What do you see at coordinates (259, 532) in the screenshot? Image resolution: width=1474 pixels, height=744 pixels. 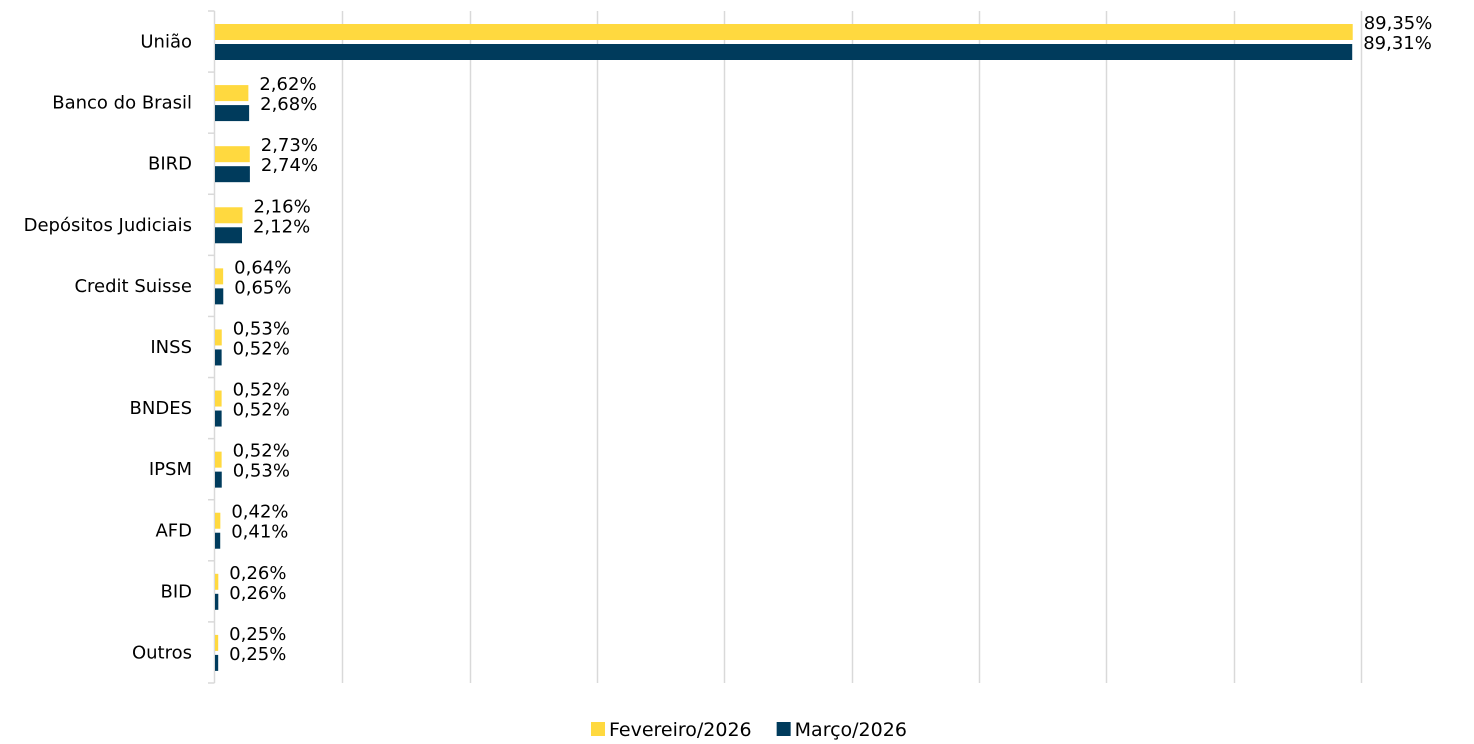 I see `data-label: 0,41%` at bounding box center [259, 532].